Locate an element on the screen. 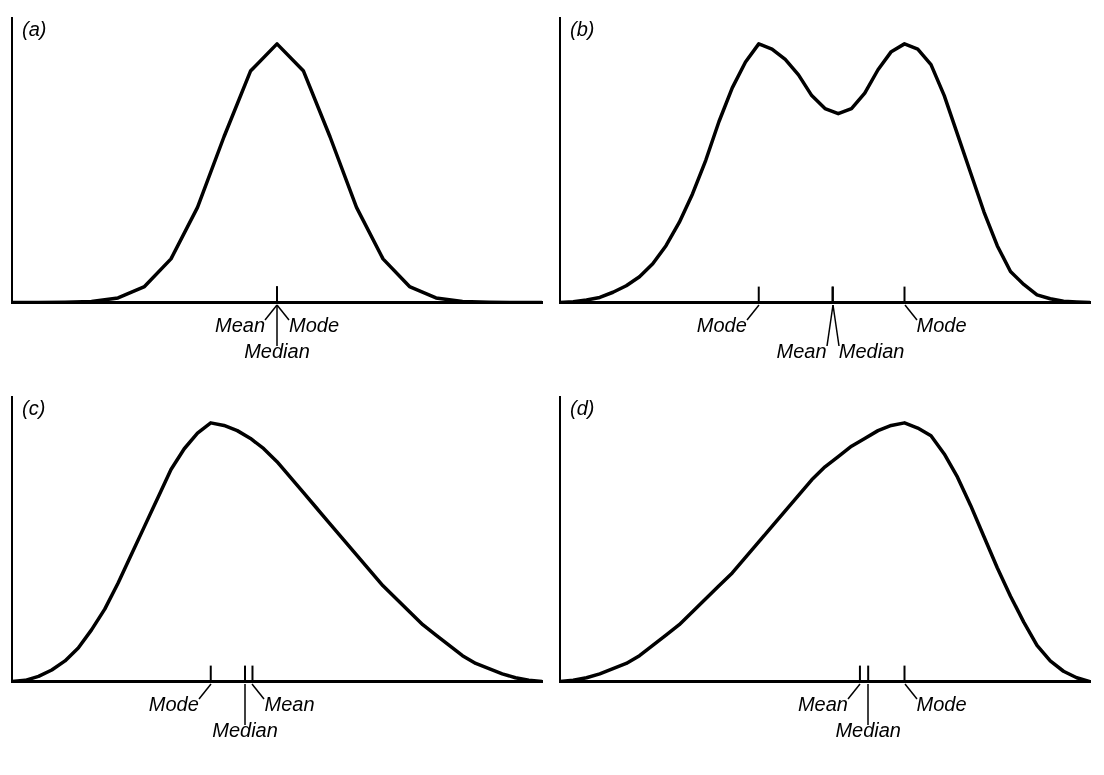 The width and height of the screenshot is (1104, 775). chart-title: (b) is located at coordinates (582, 28).